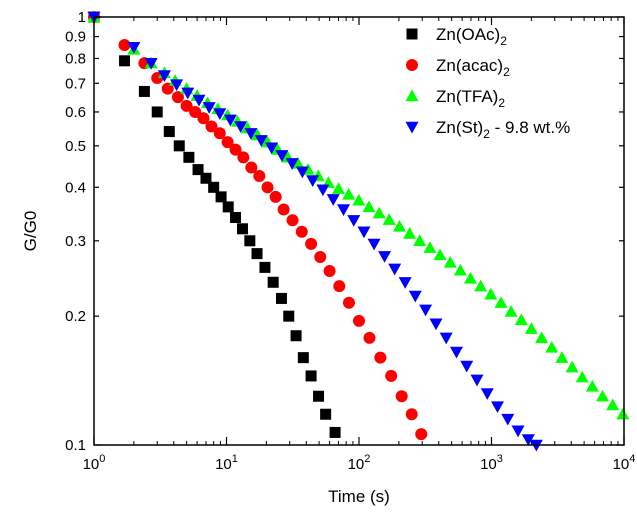 This screenshot has height=513, width=637. What do you see at coordinates (470, 98) in the screenshot?
I see `legend-label: Zn(TFA)2` at bounding box center [470, 98].